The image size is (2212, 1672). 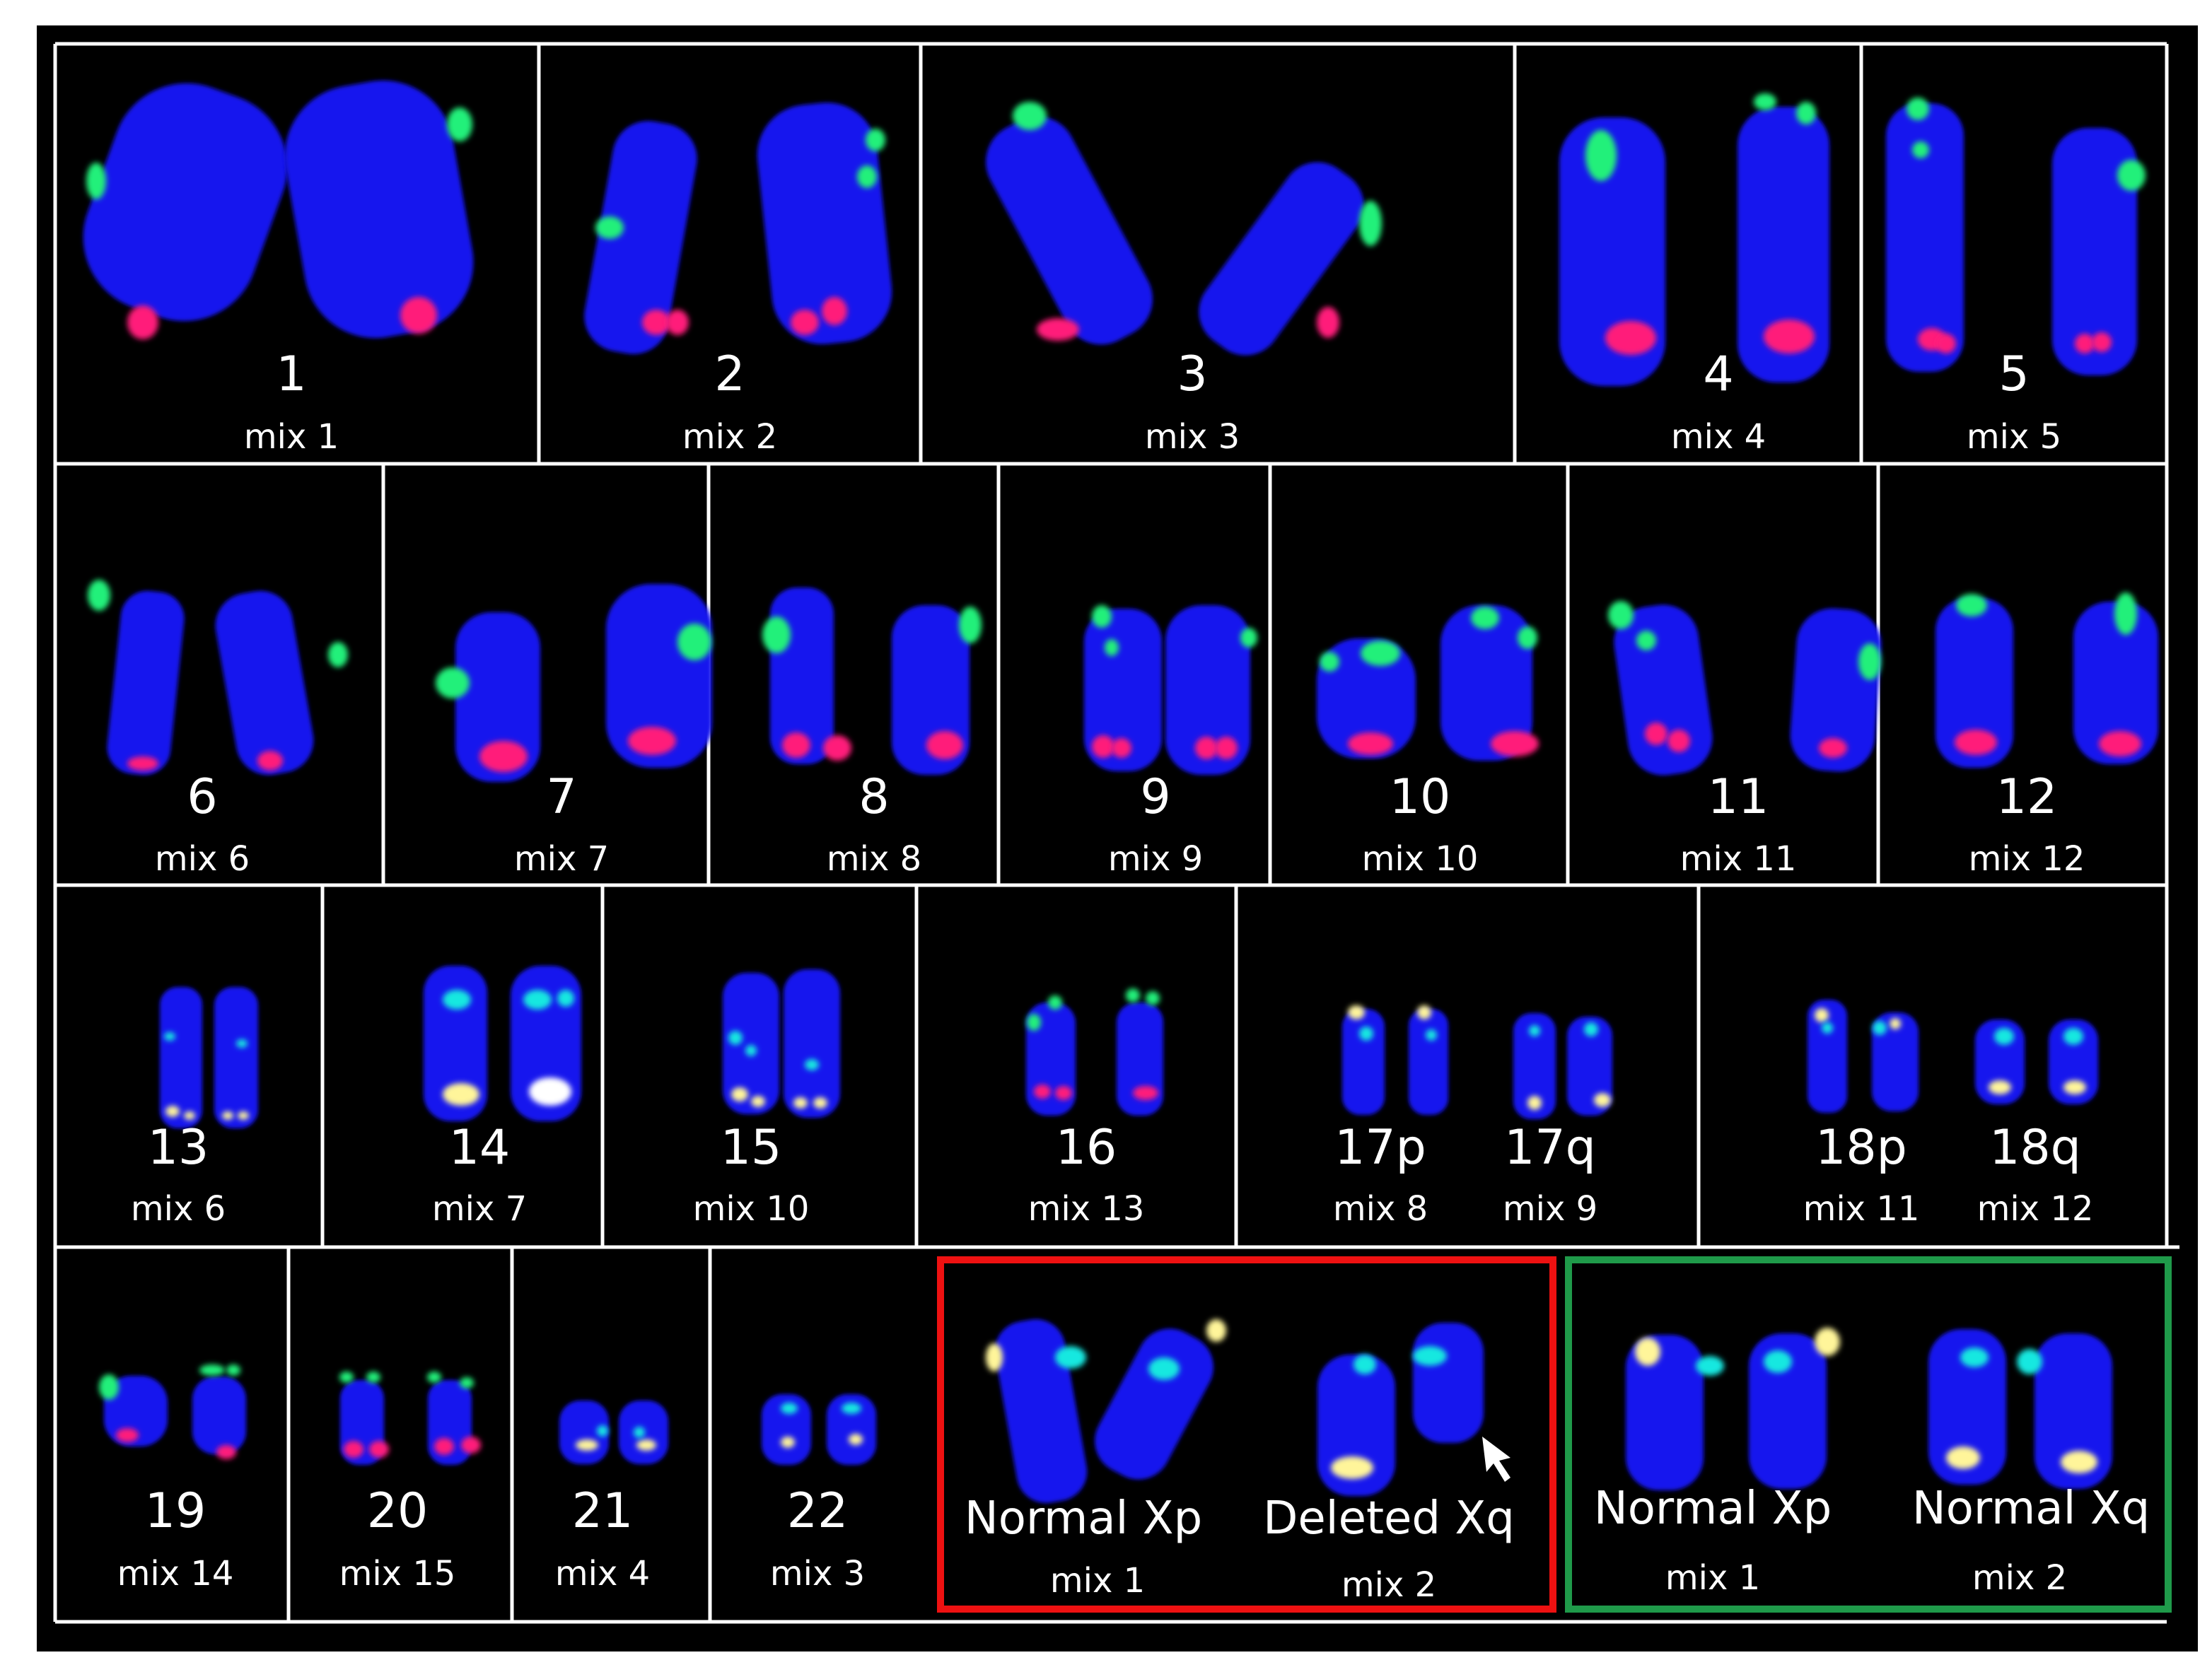 What do you see at coordinates (2020, 1578) in the screenshot?
I see `probe-mix-label: mix 2` at bounding box center [2020, 1578].